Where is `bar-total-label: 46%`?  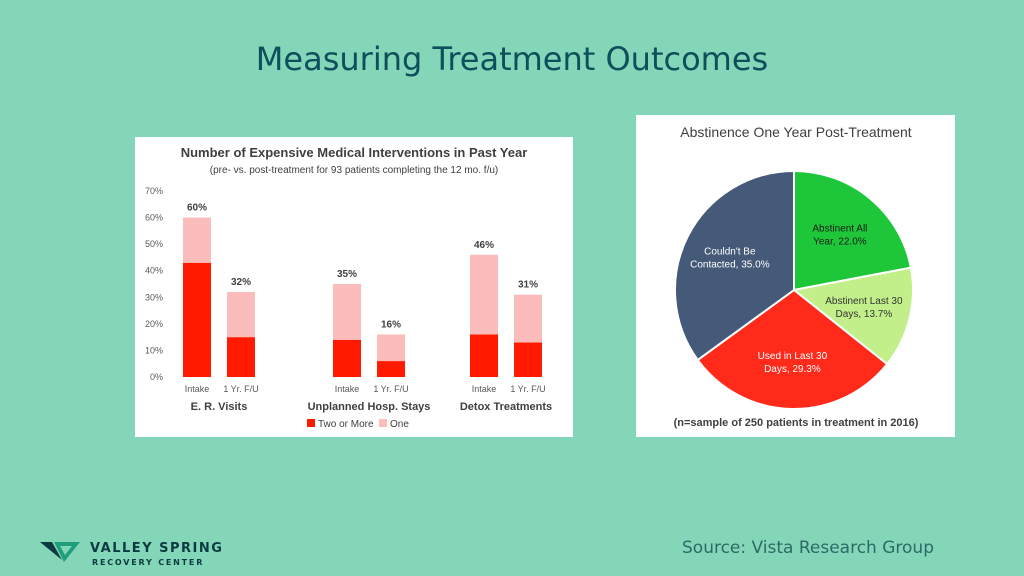 bar-total-label: 46% is located at coordinates (484, 245).